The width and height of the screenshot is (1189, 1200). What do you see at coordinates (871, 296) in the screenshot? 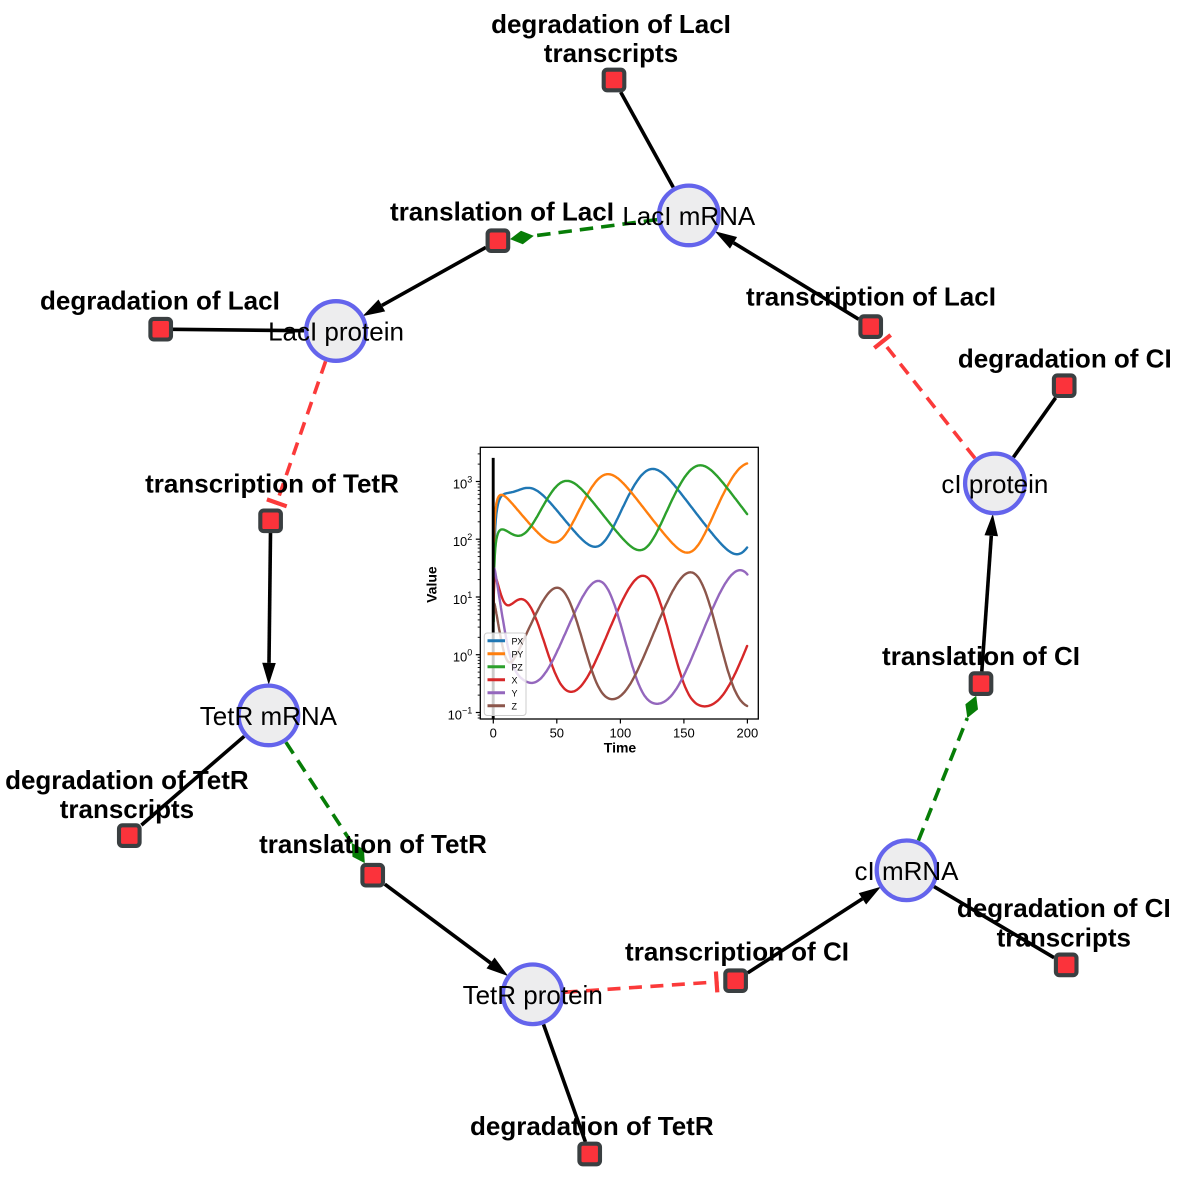
I see `svg-text: transcription of LacI` at bounding box center [871, 296].